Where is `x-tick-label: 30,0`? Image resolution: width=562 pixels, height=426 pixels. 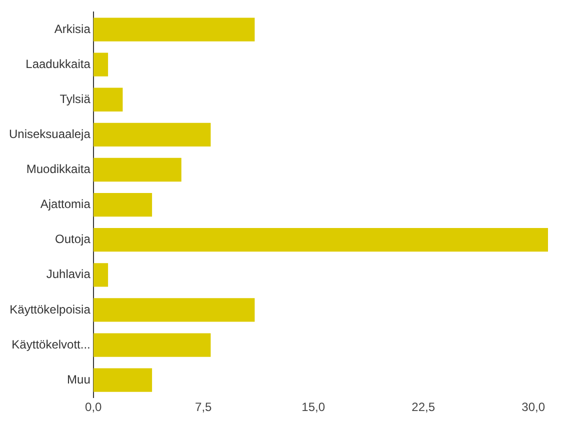
x-tick-label: 30,0 is located at coordinates (534, 407).